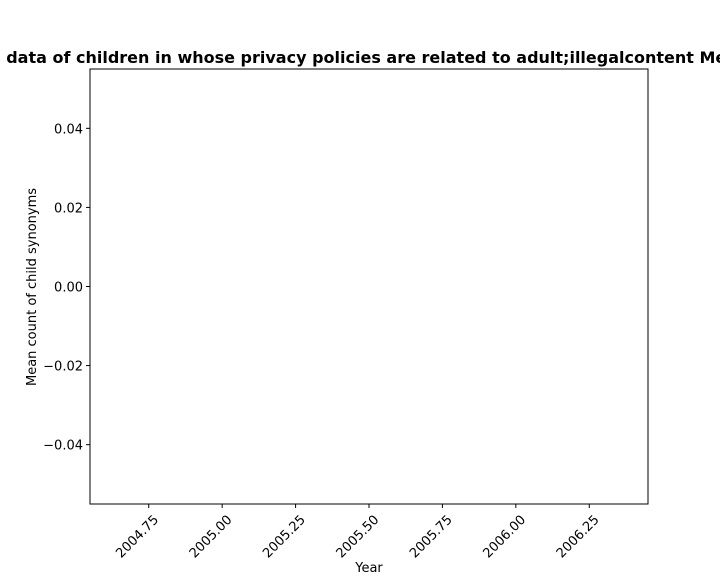  I want to click on x-tick-label: 2006.00, so click(504, 537).